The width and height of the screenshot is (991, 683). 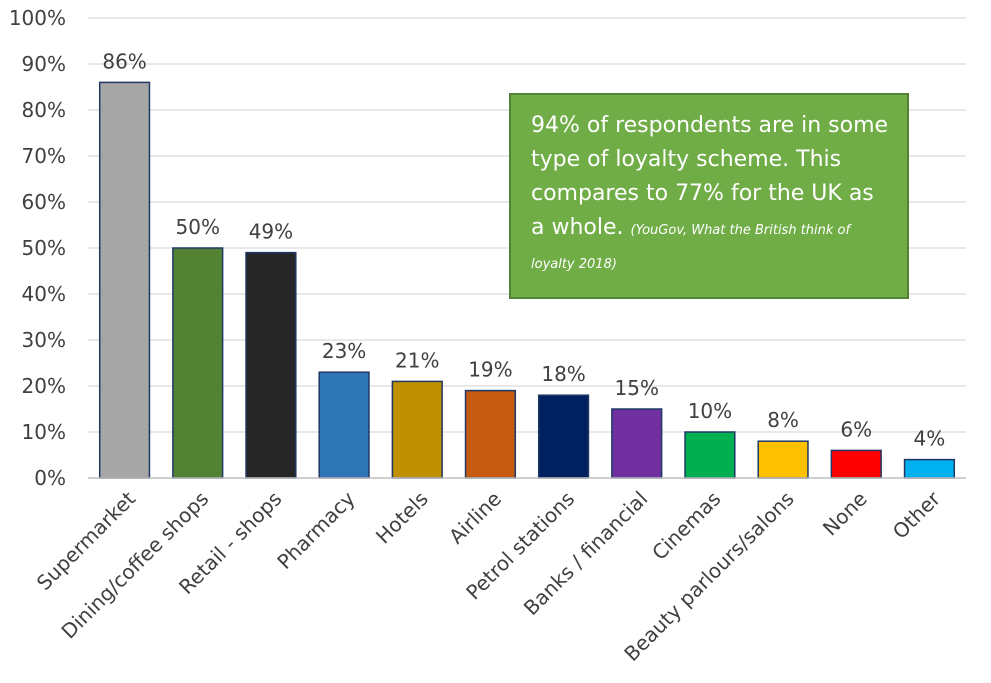 What do you see at coordinates (417, 360) in the screenshot?
I see `data-label: 21%` at bounding box center [417, 360].